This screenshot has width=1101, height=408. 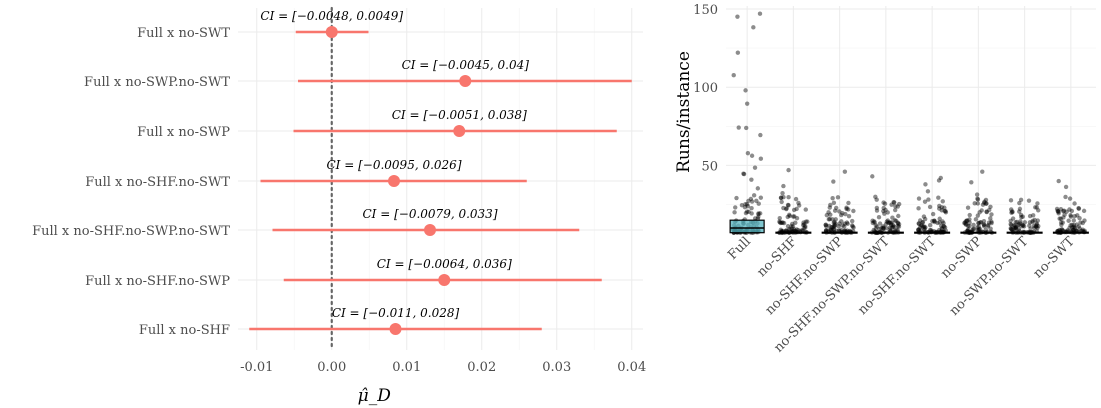 I want to click on y-tick-label: Full x no-SHF.no-SWT, so click(x=157, y=182).